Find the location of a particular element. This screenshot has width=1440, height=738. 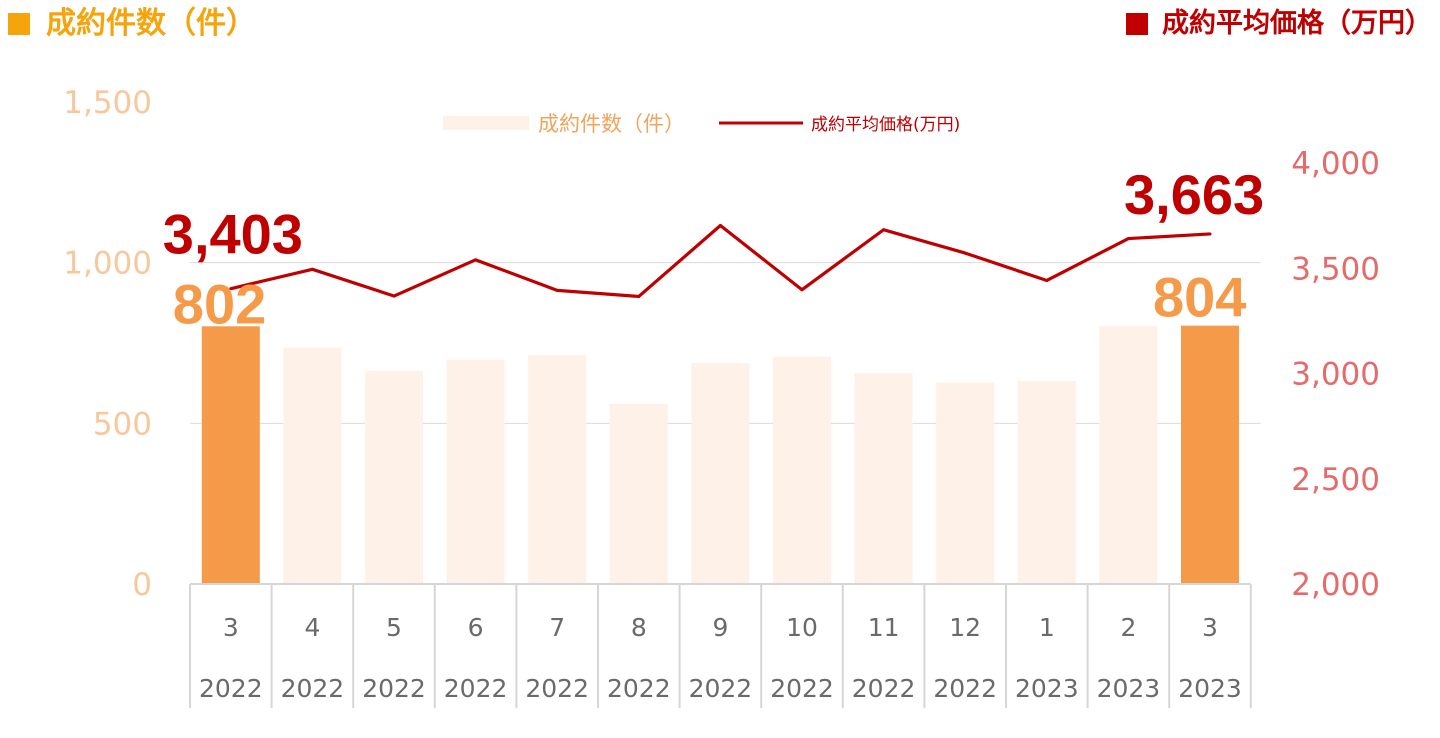

left-title-text: 成約件数（件） is located at coordinates (151, 23).